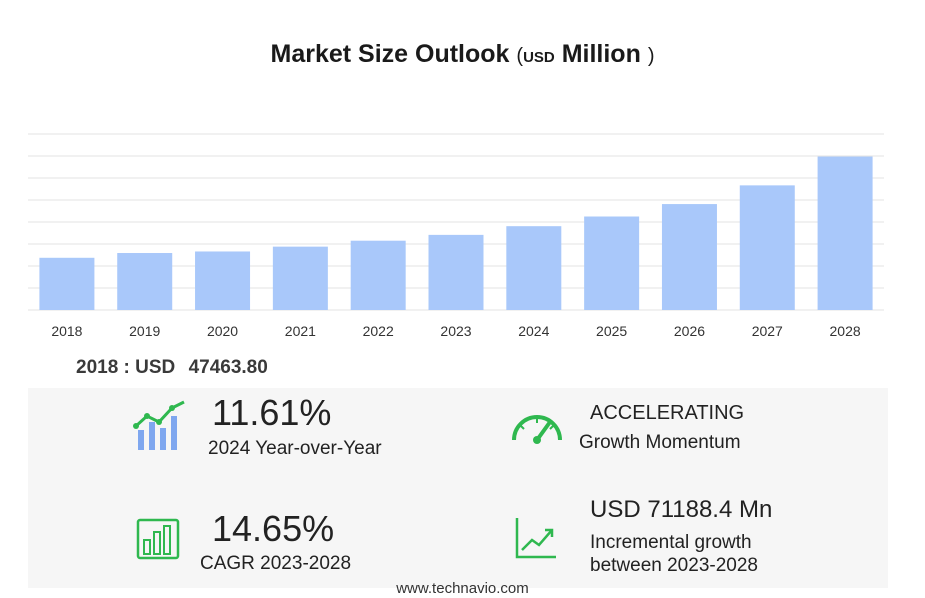 The height and width of the screenshot is (598, 925). I want to click on x-tick-label: 2020, so click(222, 331).